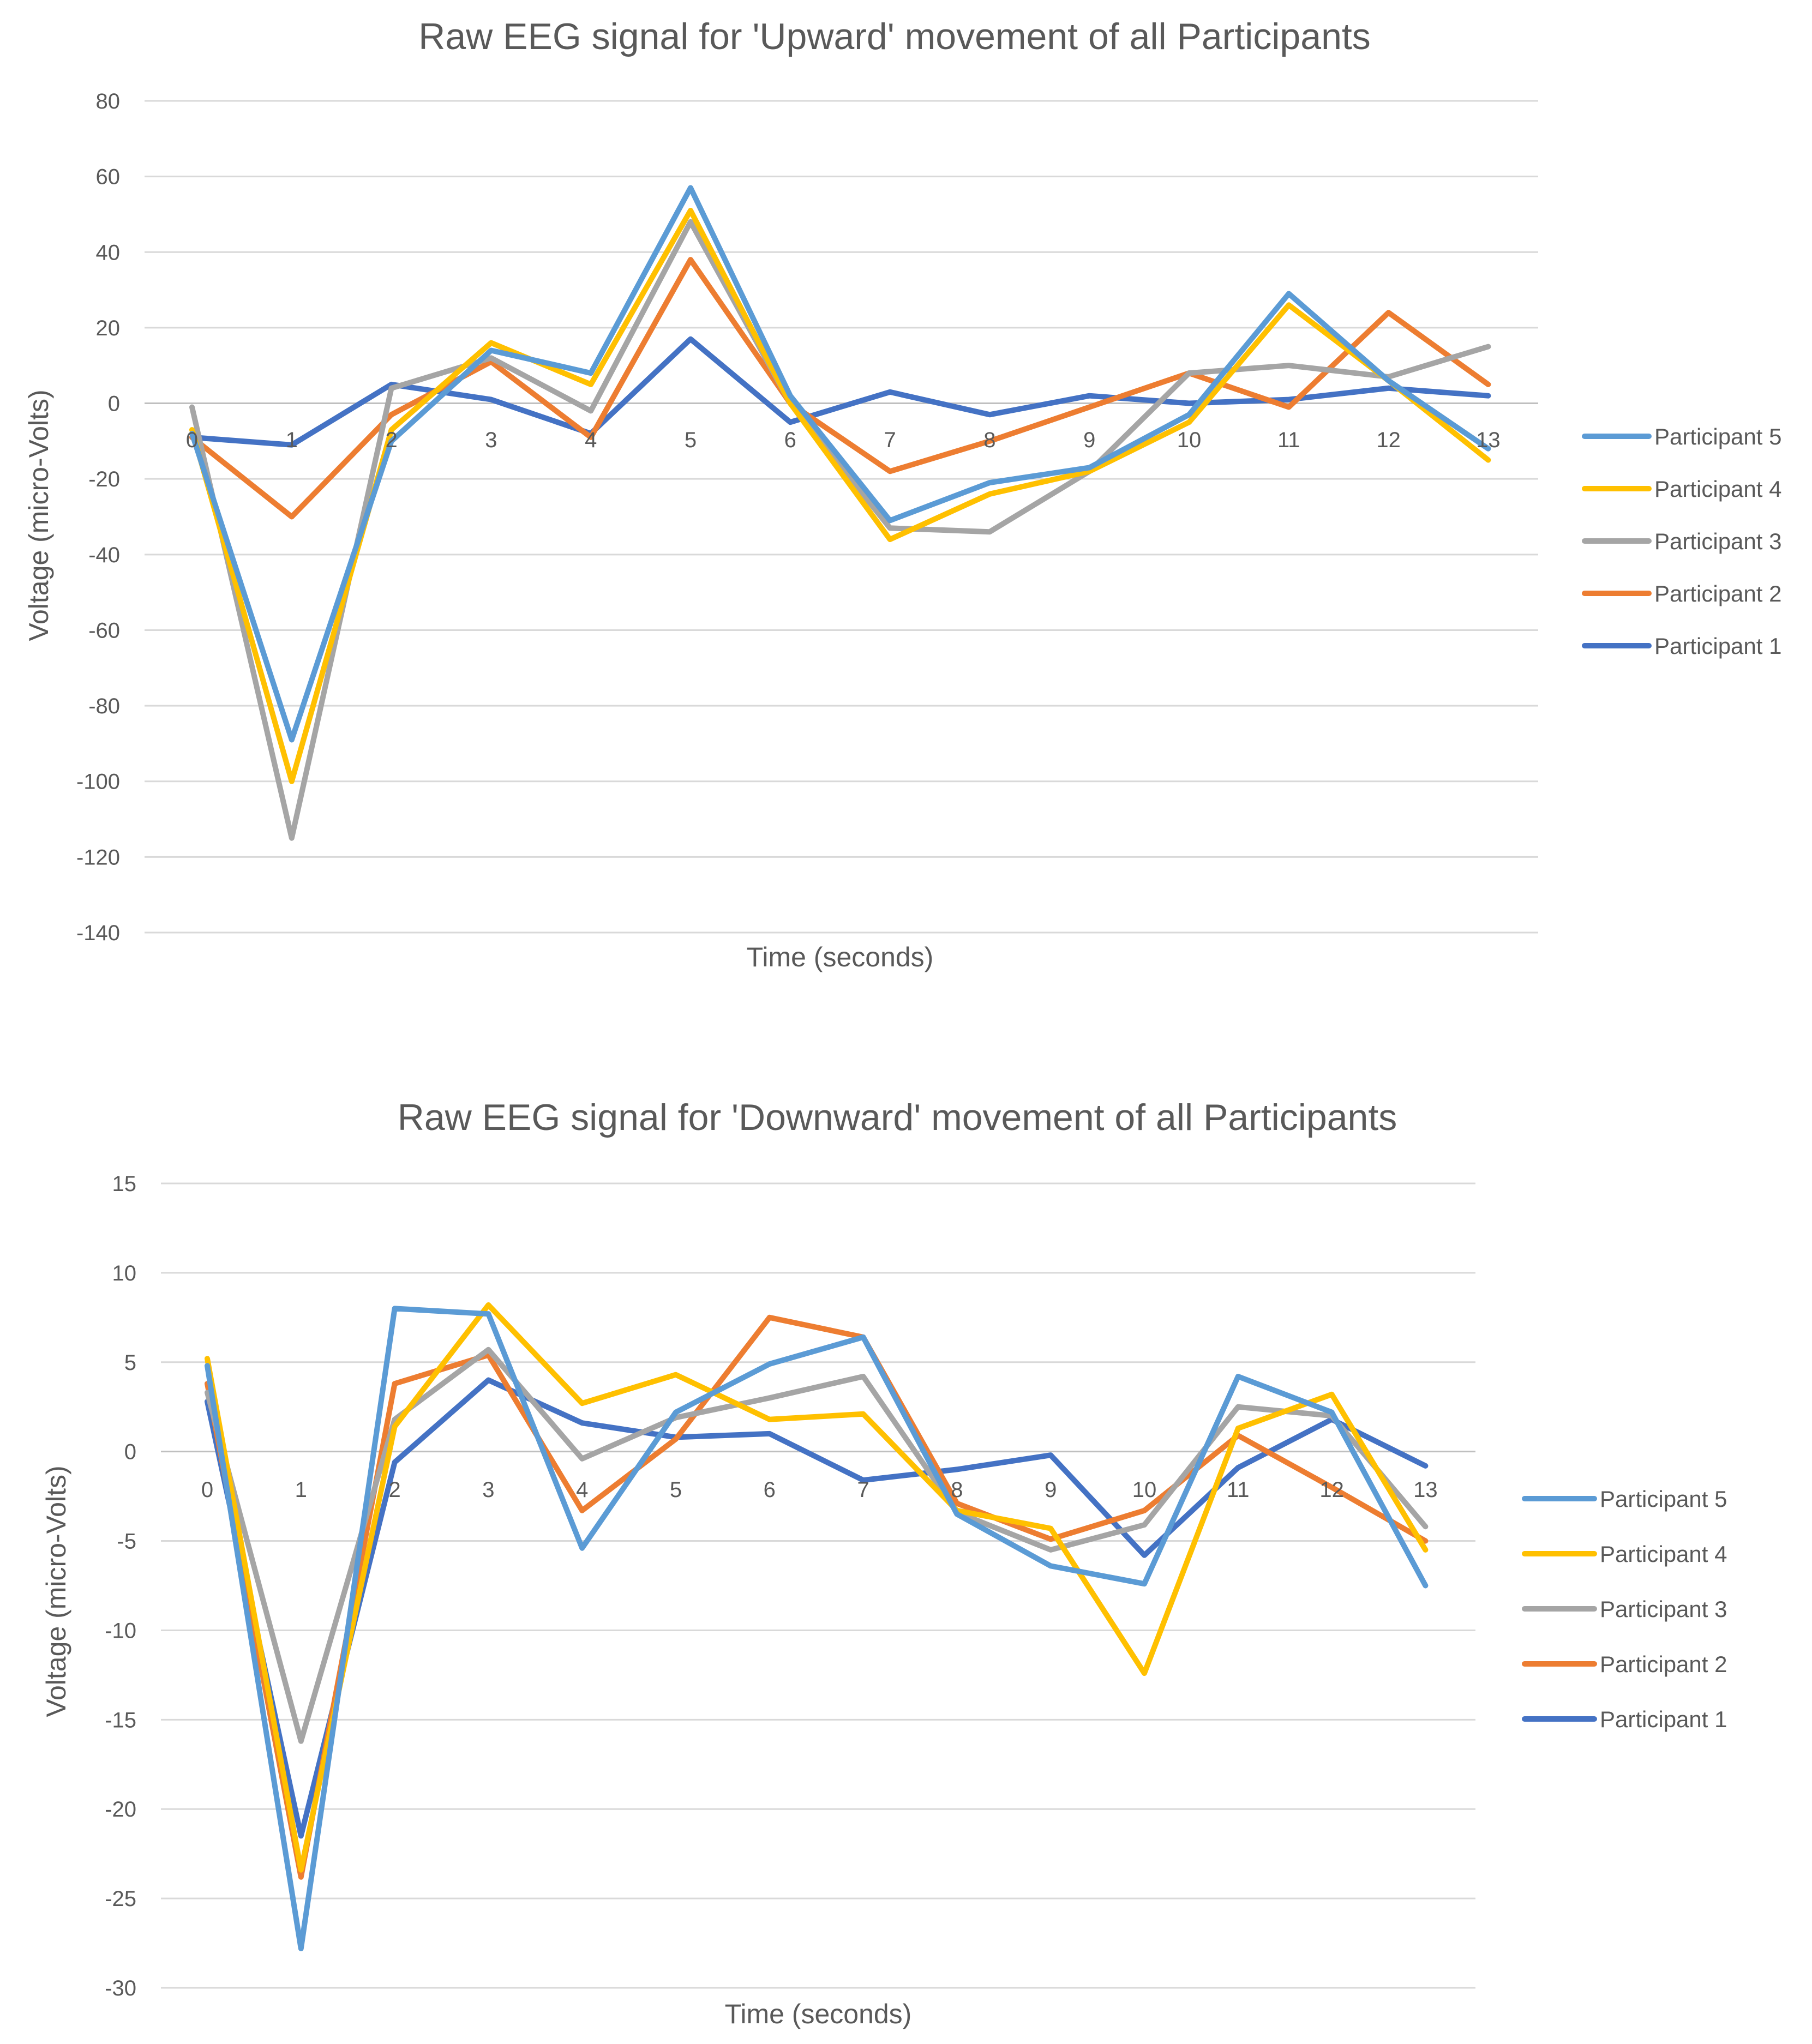  Describe the element at coordinates (126, 1542) in the screenshot. I see `y-tick-label: -5` at that location.